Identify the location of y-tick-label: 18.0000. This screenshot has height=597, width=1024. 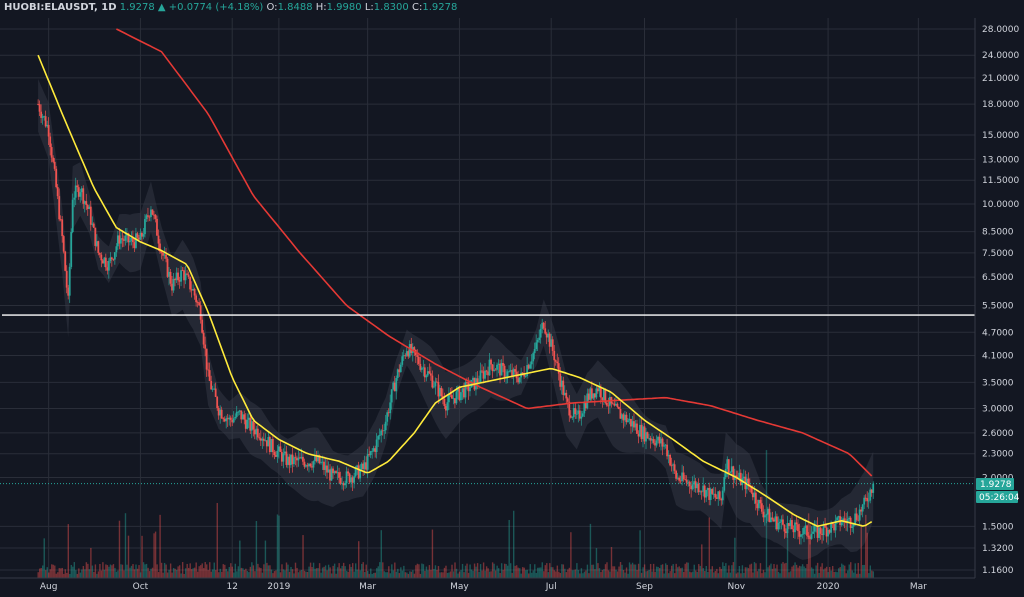
(1000, 105).